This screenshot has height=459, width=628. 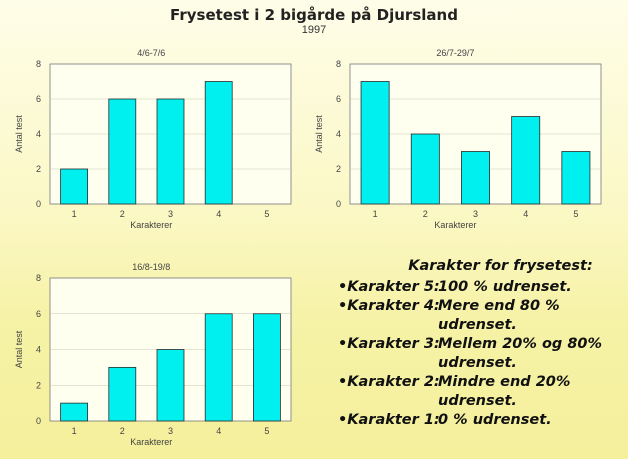 What do you see at coordinates (504, 391) in the screenshot?
I see `legend-desc: Mindre end 20% udrenset.` at bounding box center [504, 391].